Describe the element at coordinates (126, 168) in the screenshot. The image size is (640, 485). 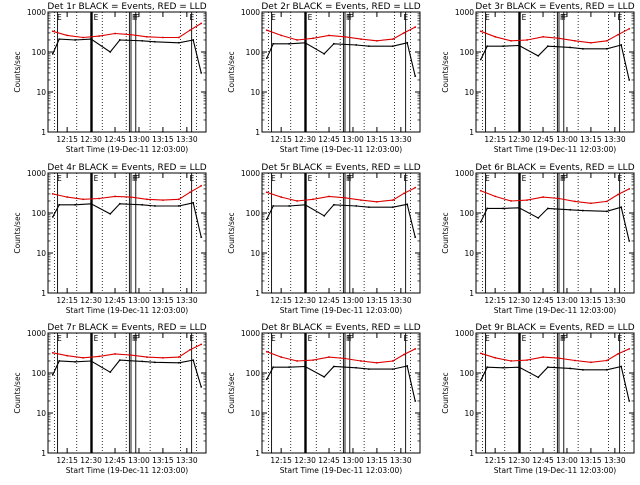
I see `panel-title: Det 4r BLACK = Events, RED = LLD` at that location.